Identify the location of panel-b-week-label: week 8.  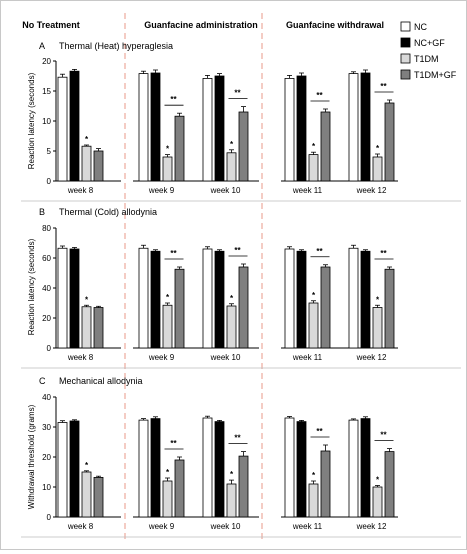
(80, 357).